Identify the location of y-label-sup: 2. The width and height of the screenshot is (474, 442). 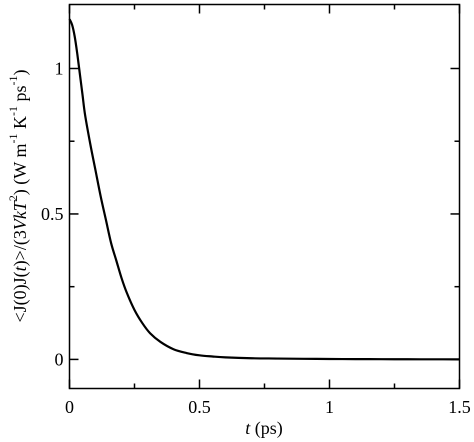
(13, 198).